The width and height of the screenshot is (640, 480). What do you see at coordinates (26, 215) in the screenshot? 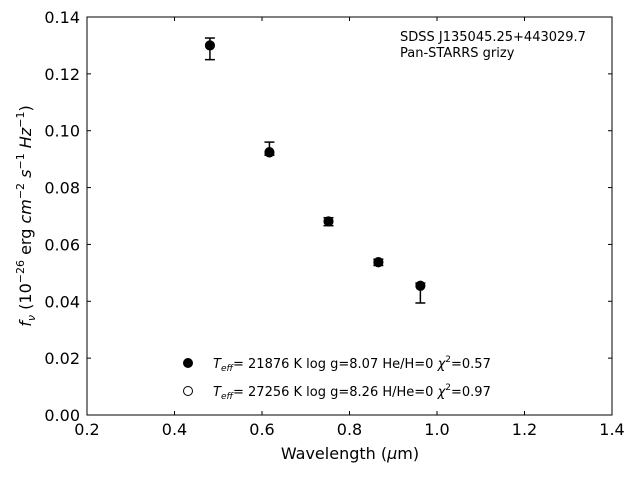
I see `y-axis-label: fν (10−26 erg cm−2 s−1 Hz−1)` at bounding box center [26, 215].